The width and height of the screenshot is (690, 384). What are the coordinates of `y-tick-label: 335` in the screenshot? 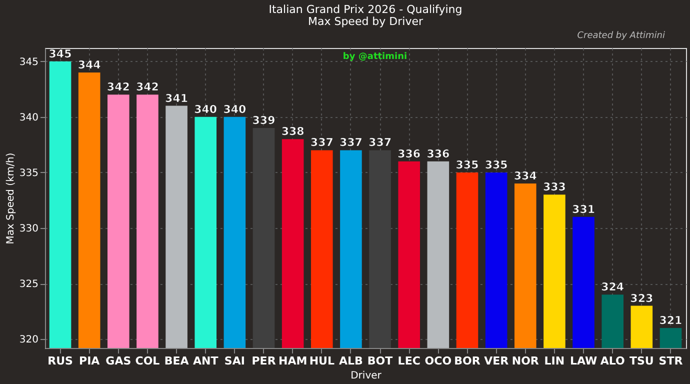 It's located at (28, 173).